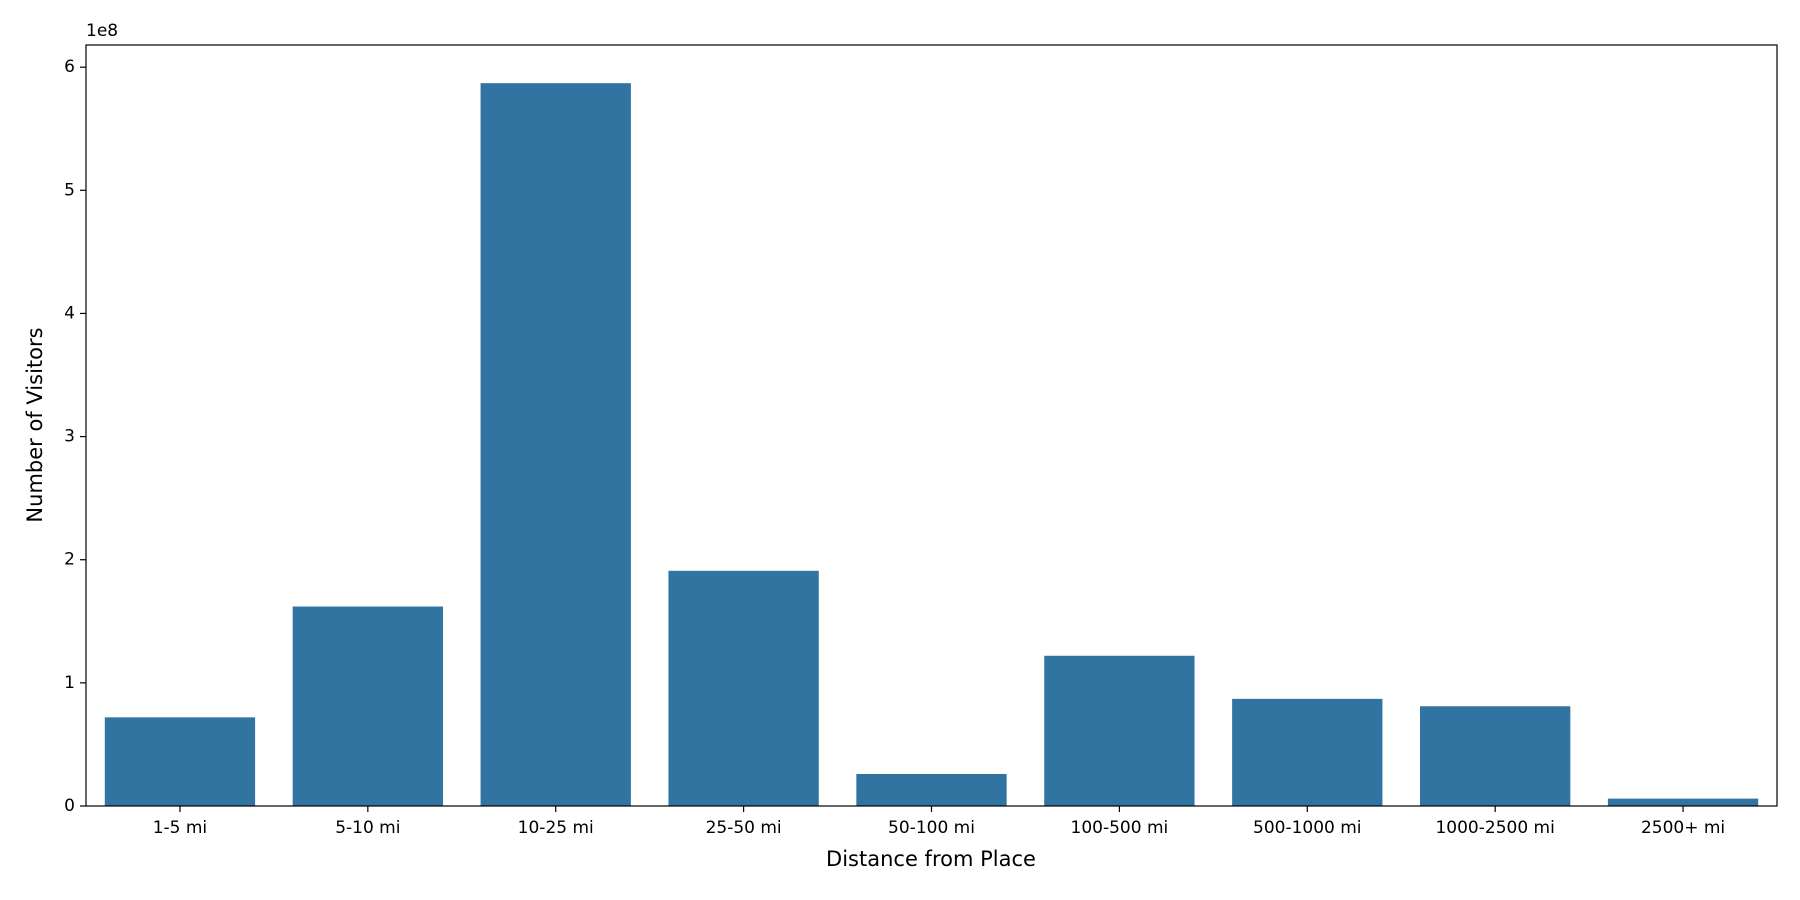  I want to click on x-axis-title: Distance from Place, so click(931, 859).